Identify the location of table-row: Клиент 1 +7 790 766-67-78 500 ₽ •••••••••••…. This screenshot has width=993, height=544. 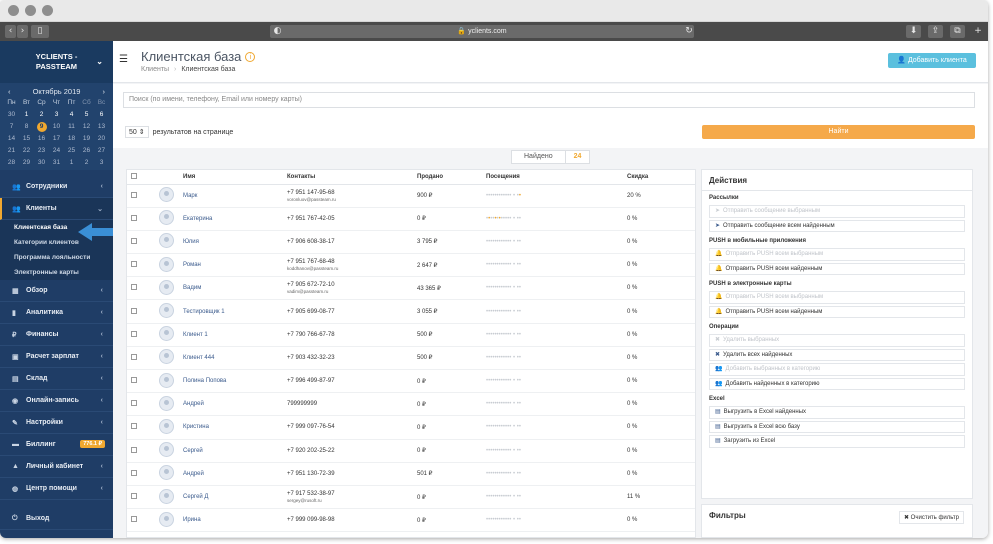
(411, 335).